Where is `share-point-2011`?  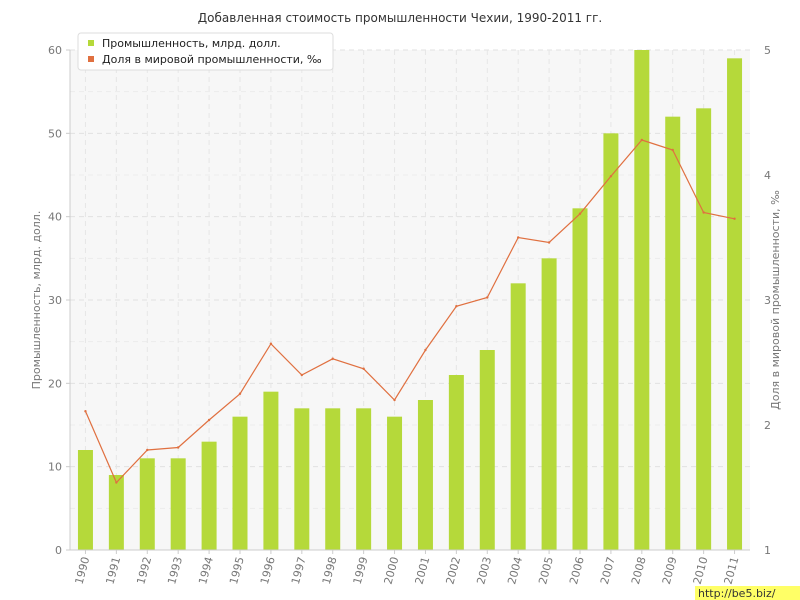
share-point-2011 is located at coordinates (734, 218).